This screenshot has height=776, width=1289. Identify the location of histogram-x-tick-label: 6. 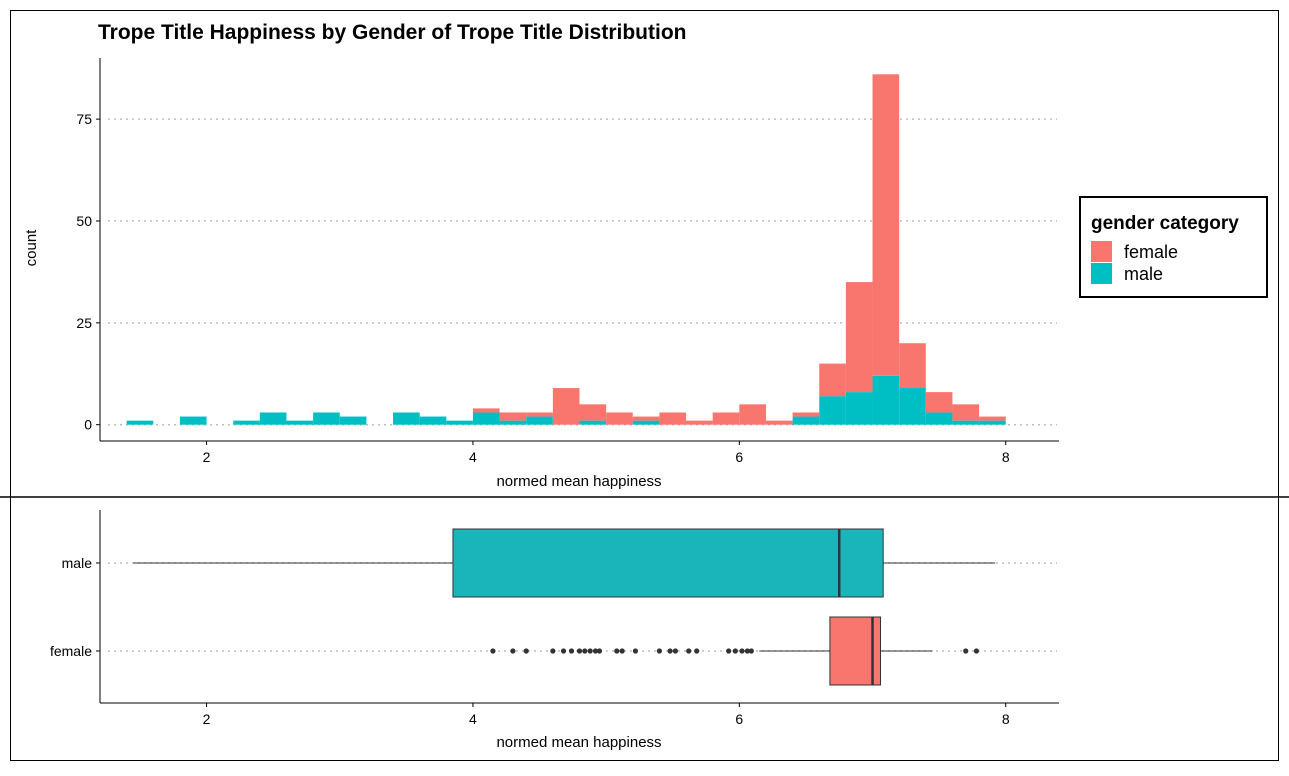
(739, 457).